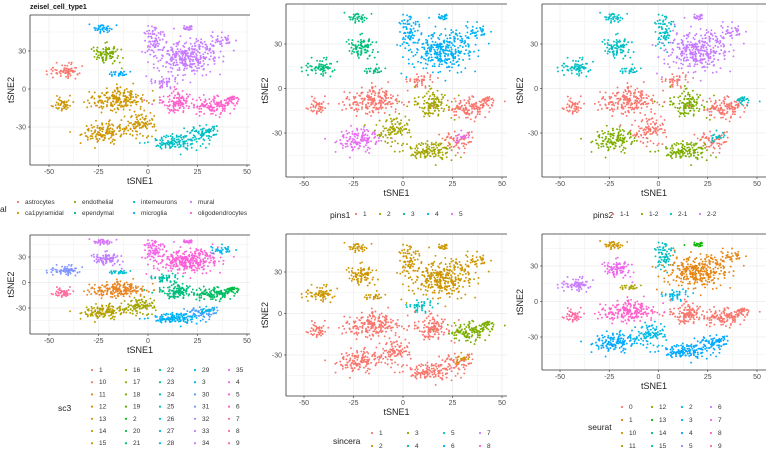 This screenshot has height=461, width=768. What do you see at coordinates (98, 202) in the screenshot?
I see `legend-label: endothelial` at bounding box center [98, 202].